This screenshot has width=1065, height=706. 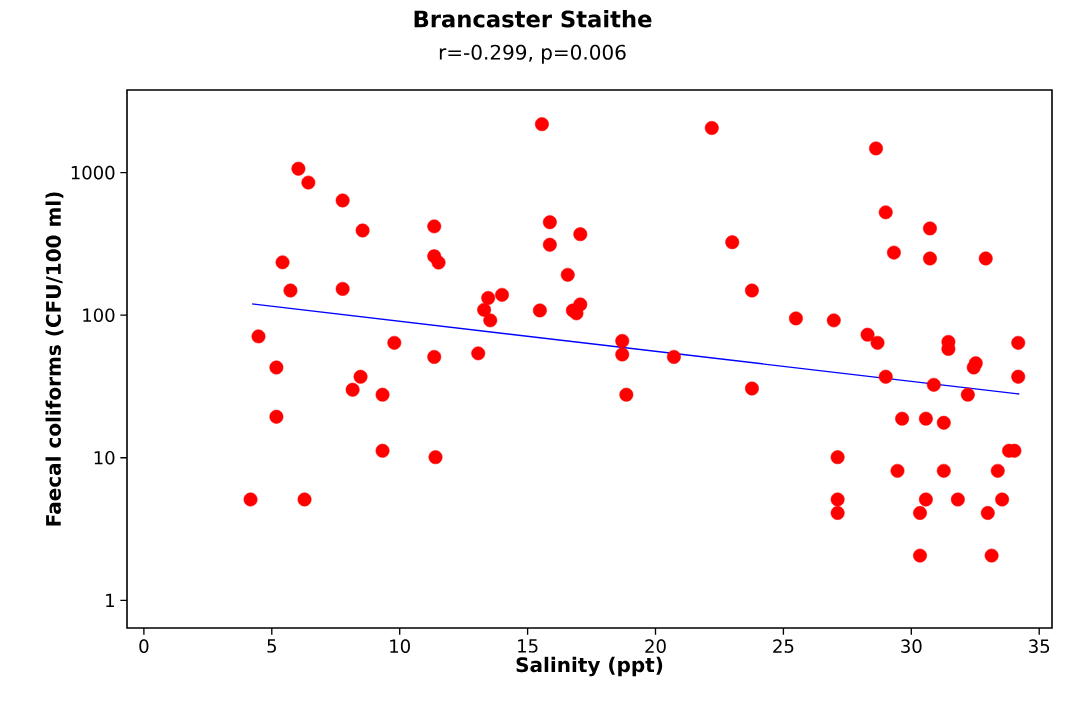 What do you see at coordinates (93, 172) in the screenshot?
I see `y-tick-label: 1000` at bounding box center [93, 172].